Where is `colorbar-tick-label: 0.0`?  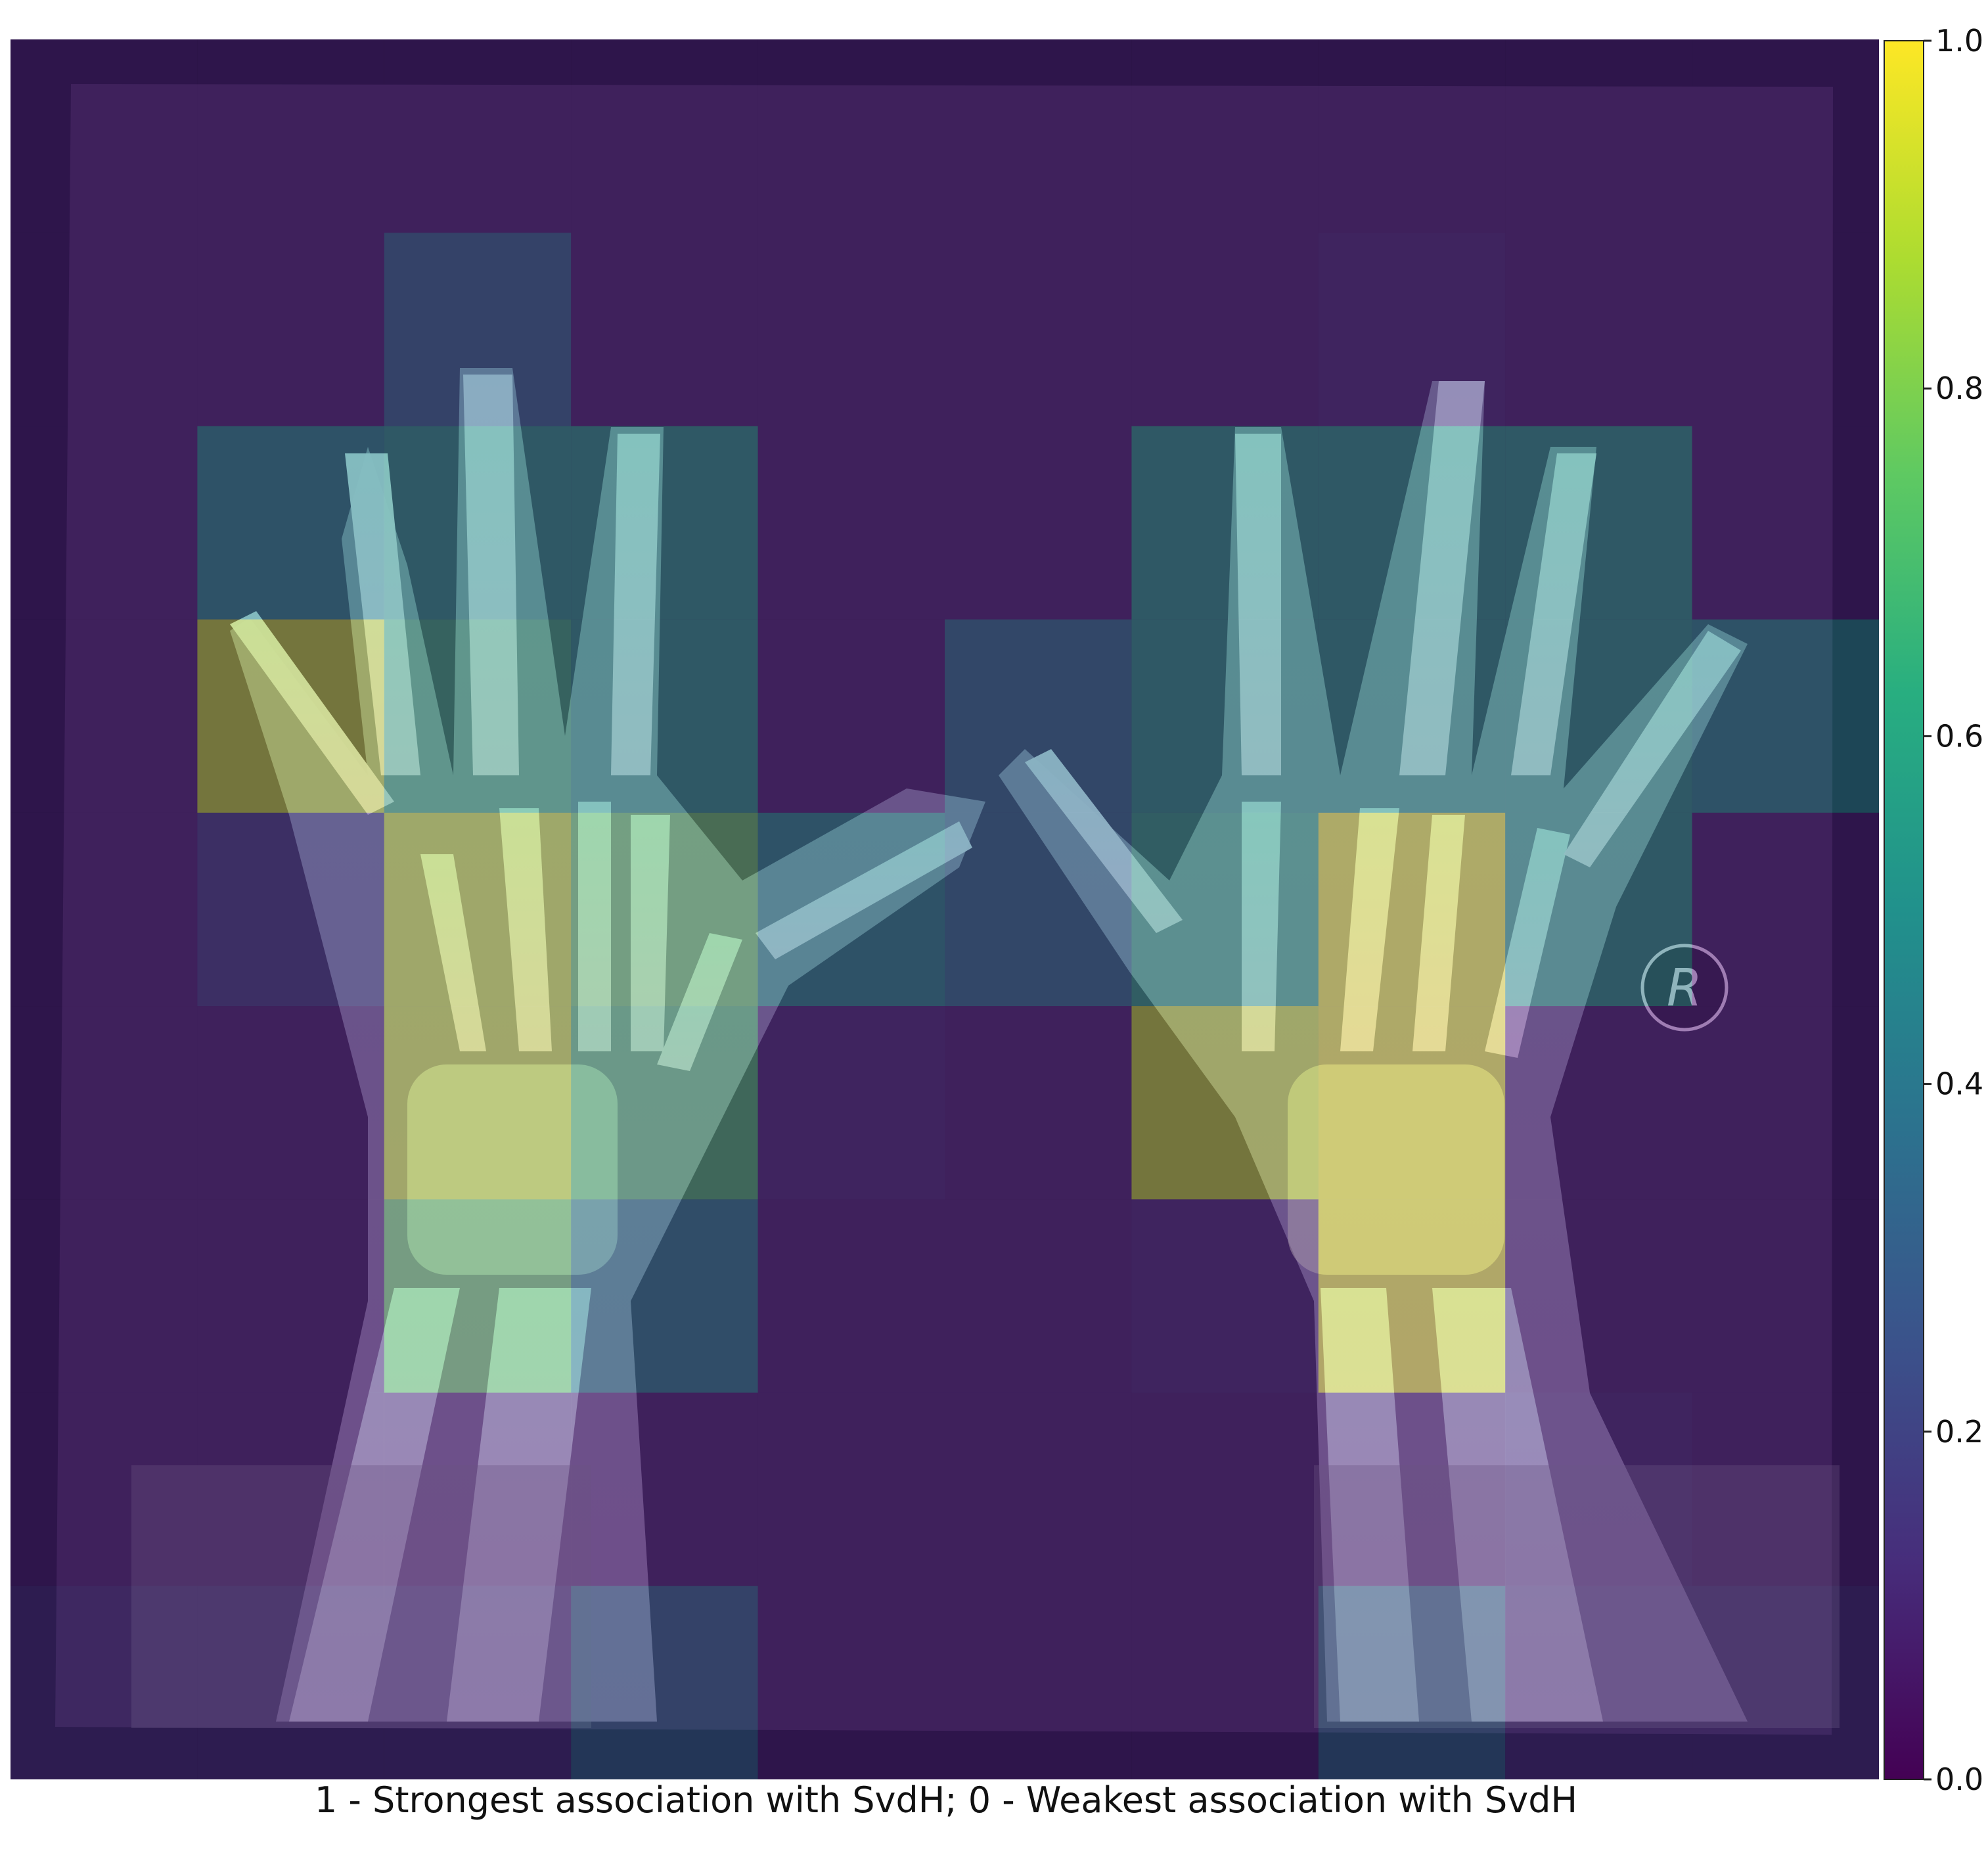
colorbar-tick-label: 0.0 is located at coordinates (1959, 1779).